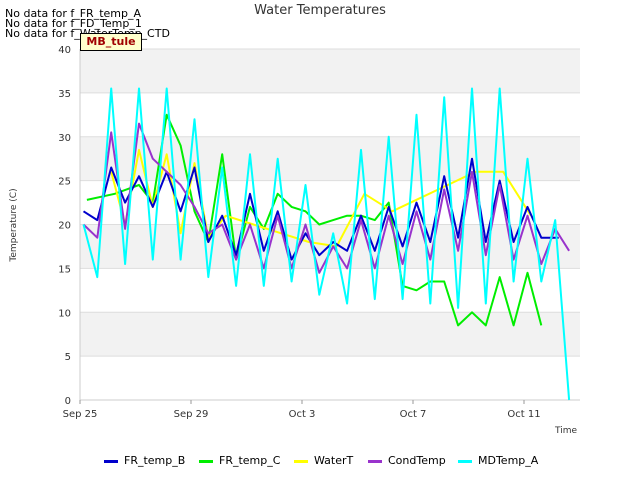 The height and width of the screenshot is (480, 640). What do you see at coordinates (68, 401) in the screenshot?
I see `y-tick-label: 0` at bounding box center [68, 401].